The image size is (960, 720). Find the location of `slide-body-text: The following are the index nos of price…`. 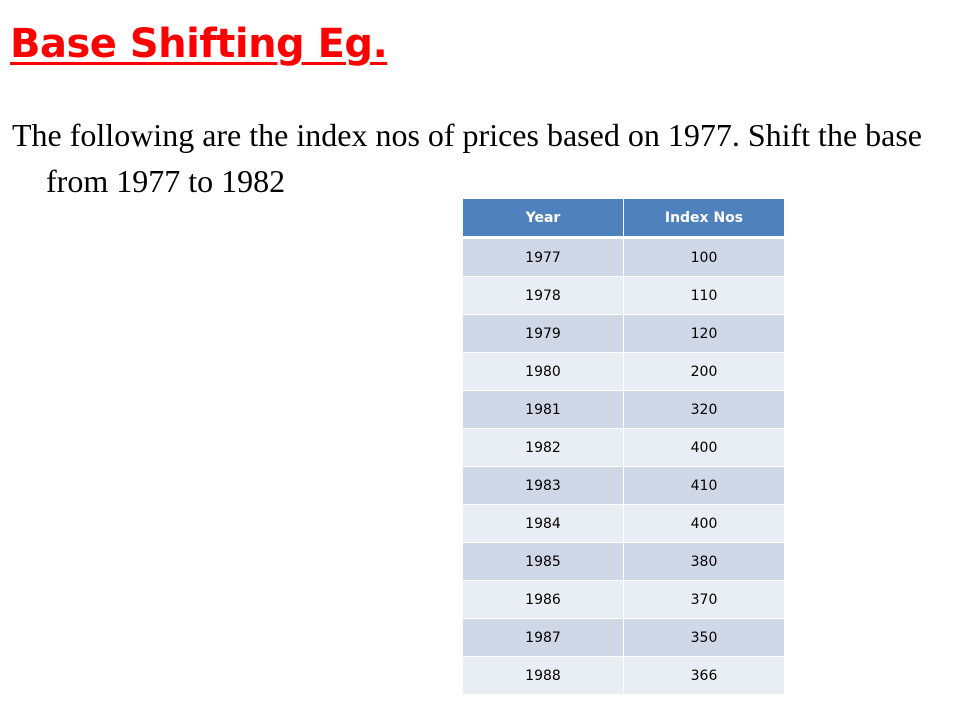

slide-body-text: The following are the index nos of price… is located at coordinates (467, 158).